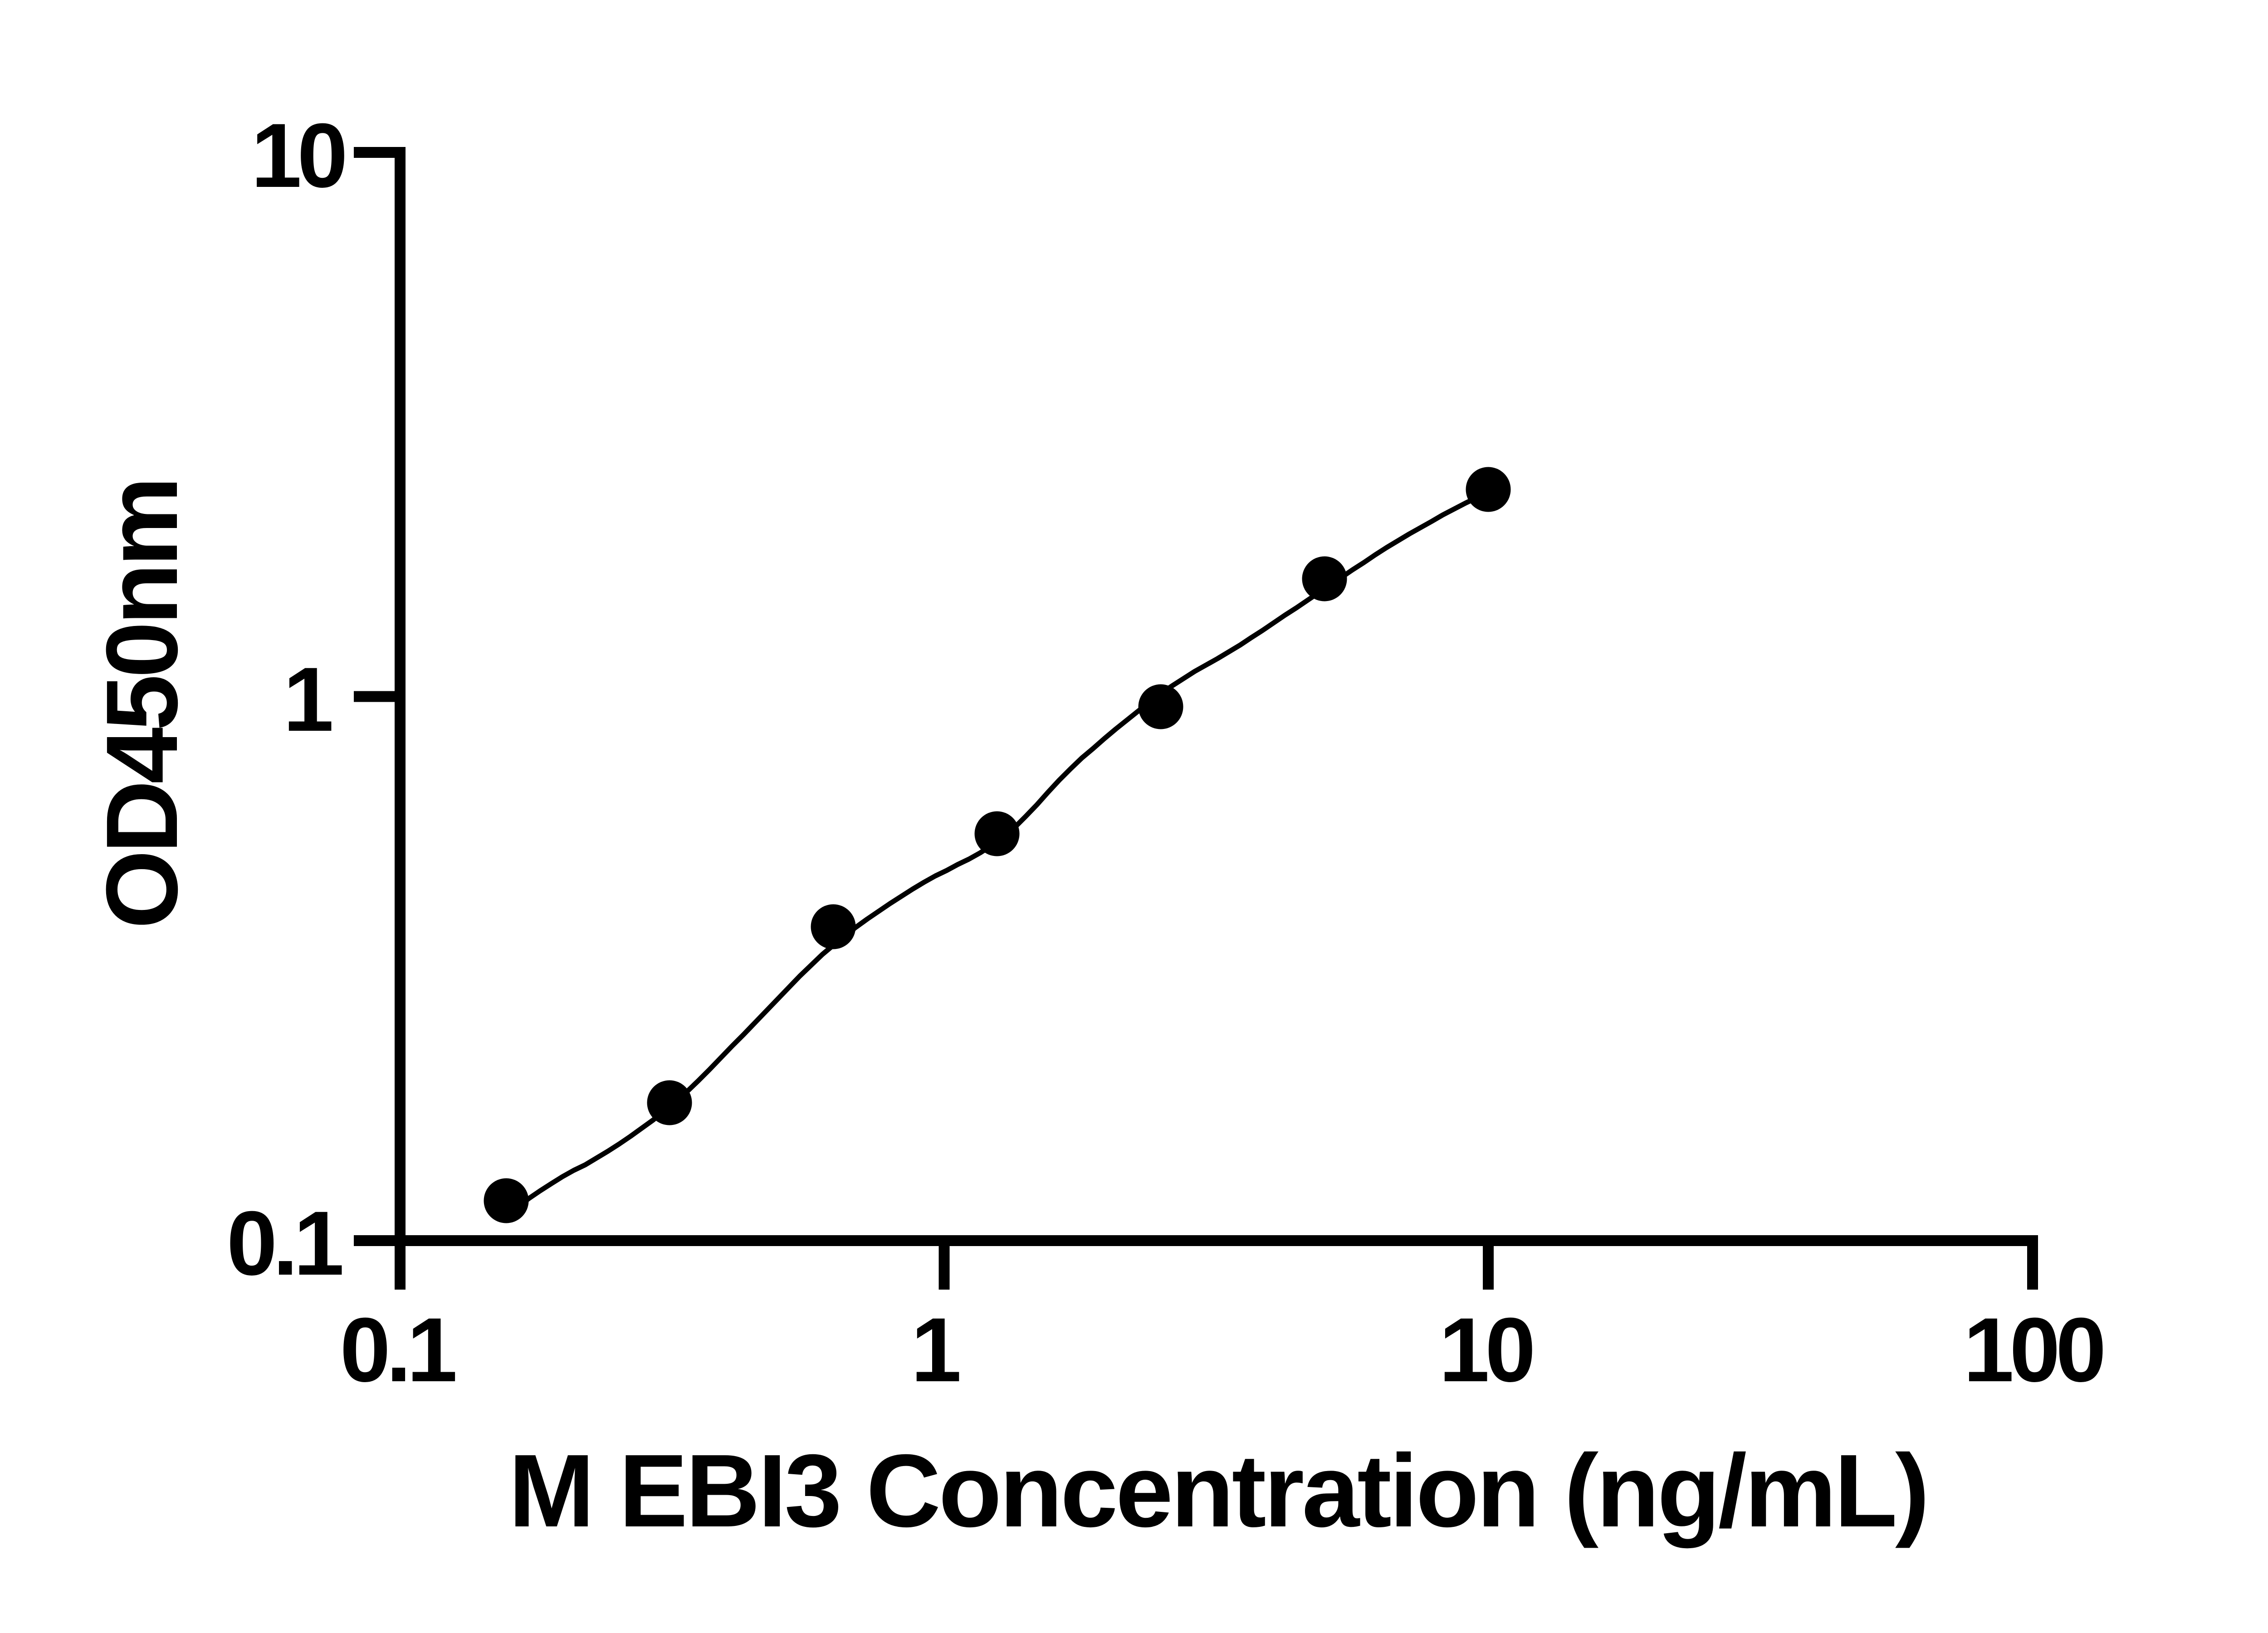 Image resolution: width=2268 pixels, height=1633 pixels. I want to click on svg-text: OD450nm, so click(142, 704).